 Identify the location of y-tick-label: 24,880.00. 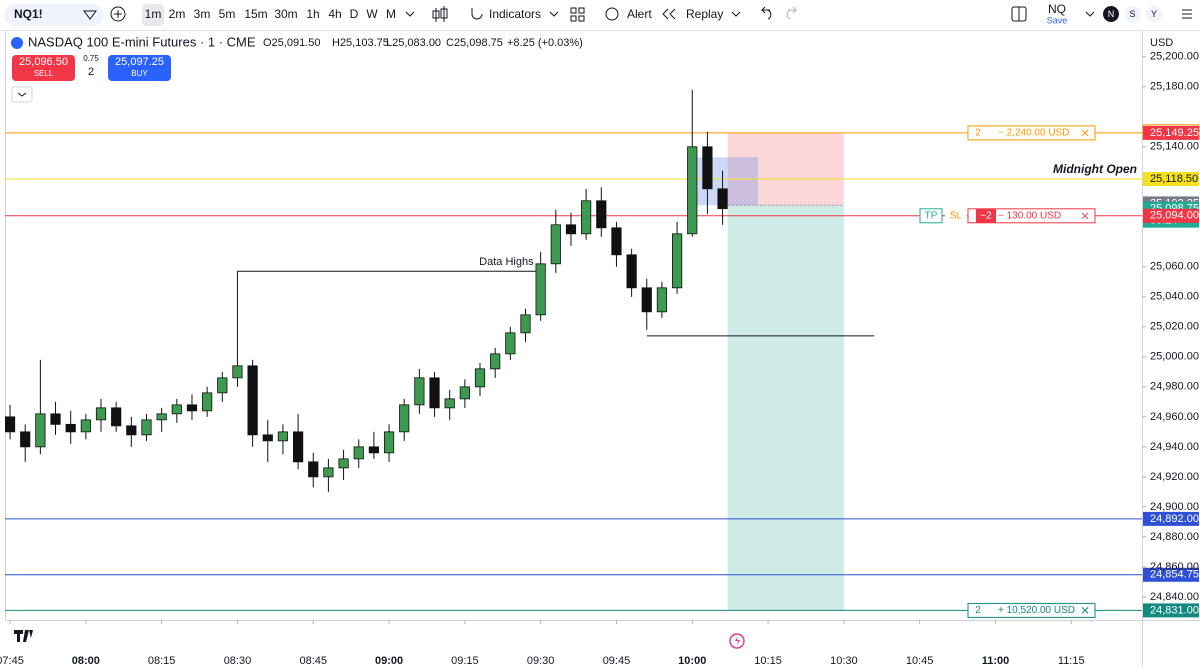
(1174, 537).